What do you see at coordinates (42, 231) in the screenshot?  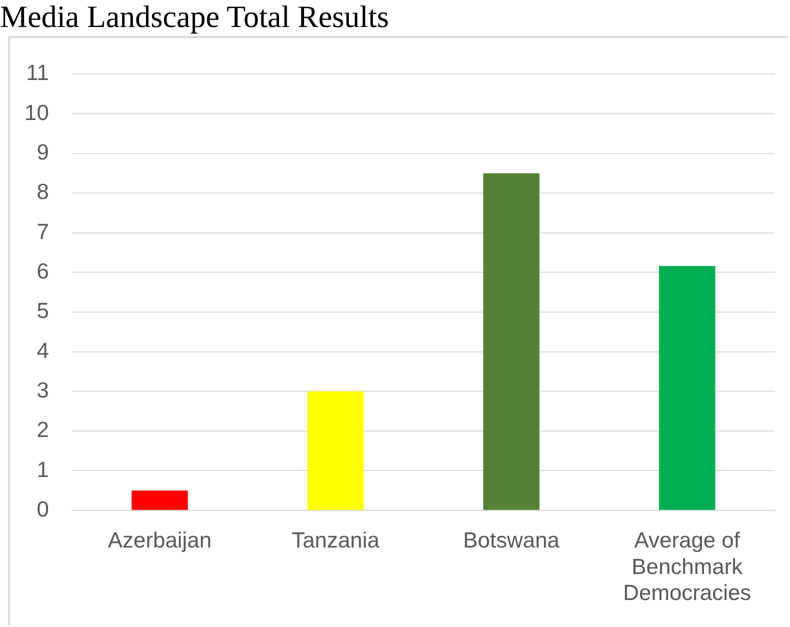 I see `y-tick-label: 7` at bounding box center [42, 231].